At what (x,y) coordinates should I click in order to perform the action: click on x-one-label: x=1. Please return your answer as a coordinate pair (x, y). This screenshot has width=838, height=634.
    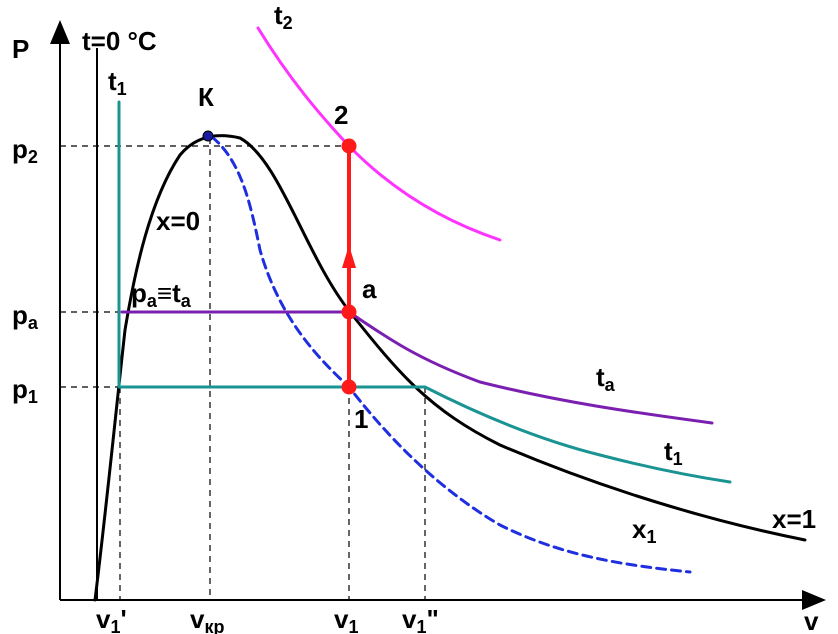
    Looking at the image, I should click on (794, 519).